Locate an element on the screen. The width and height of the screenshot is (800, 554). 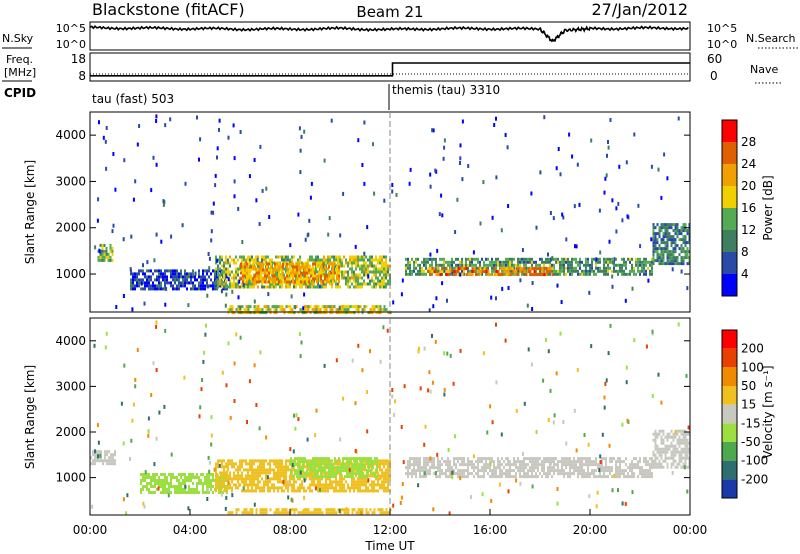
power-ylabel: Slant Range [km] is located at coordinates (30, 212).